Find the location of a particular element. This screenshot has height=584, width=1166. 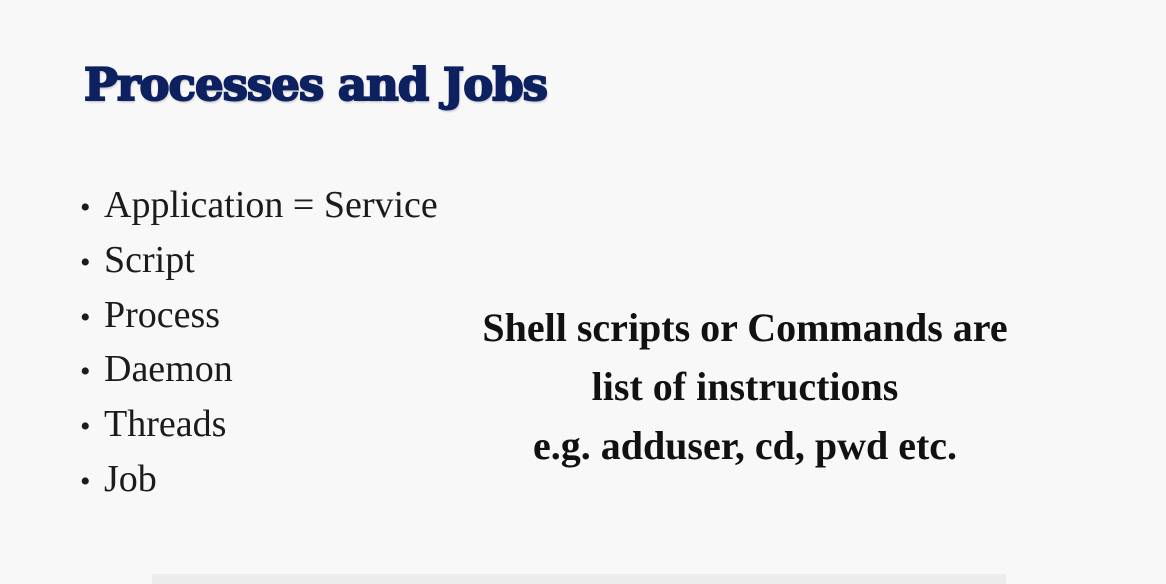

bottom-divider is located at coordinates (579, 579).